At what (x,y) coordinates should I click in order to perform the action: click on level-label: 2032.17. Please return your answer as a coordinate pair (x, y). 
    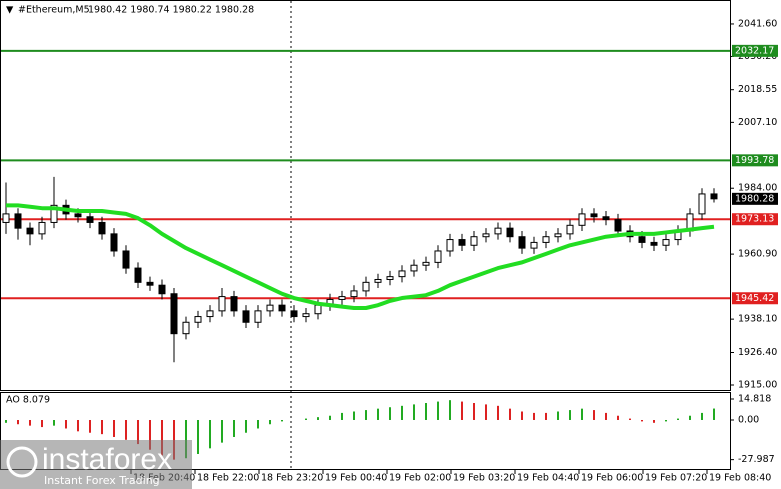
    Looking at the image, I should click on (754, 50).